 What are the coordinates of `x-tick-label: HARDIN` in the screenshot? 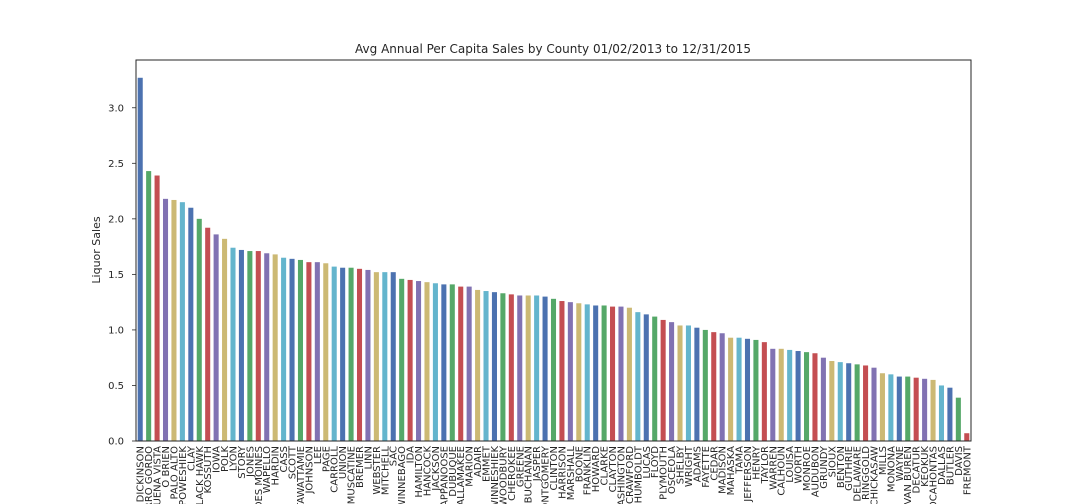 It's located at (276, 465).